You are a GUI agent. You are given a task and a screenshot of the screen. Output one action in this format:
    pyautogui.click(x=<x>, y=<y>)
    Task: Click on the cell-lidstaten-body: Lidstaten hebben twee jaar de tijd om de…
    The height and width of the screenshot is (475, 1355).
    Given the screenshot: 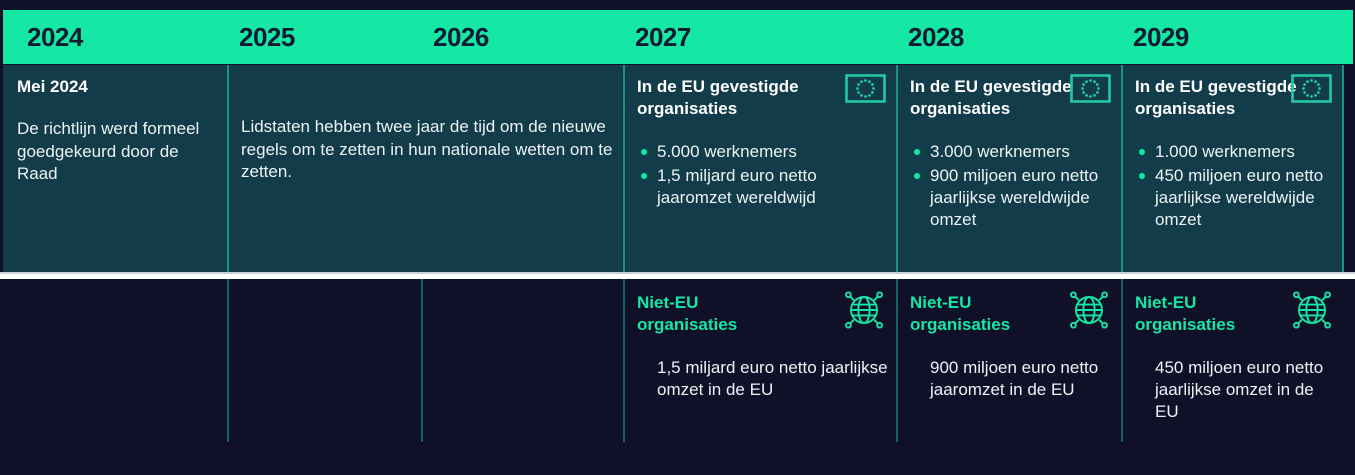 What is the action you would take?
    pyautogui.click(x=427, y=149)
    